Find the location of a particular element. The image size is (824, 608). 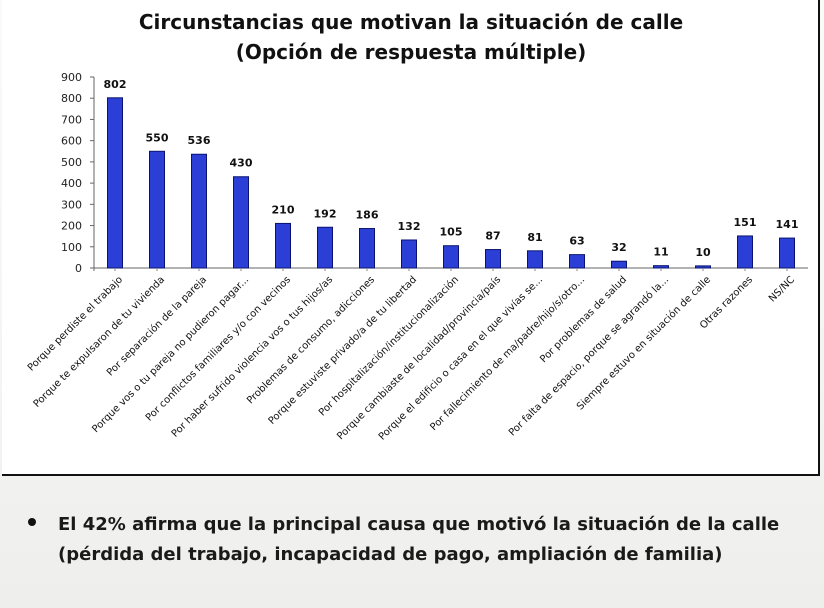

data-label: 536 is located at coordinates (199, 140).